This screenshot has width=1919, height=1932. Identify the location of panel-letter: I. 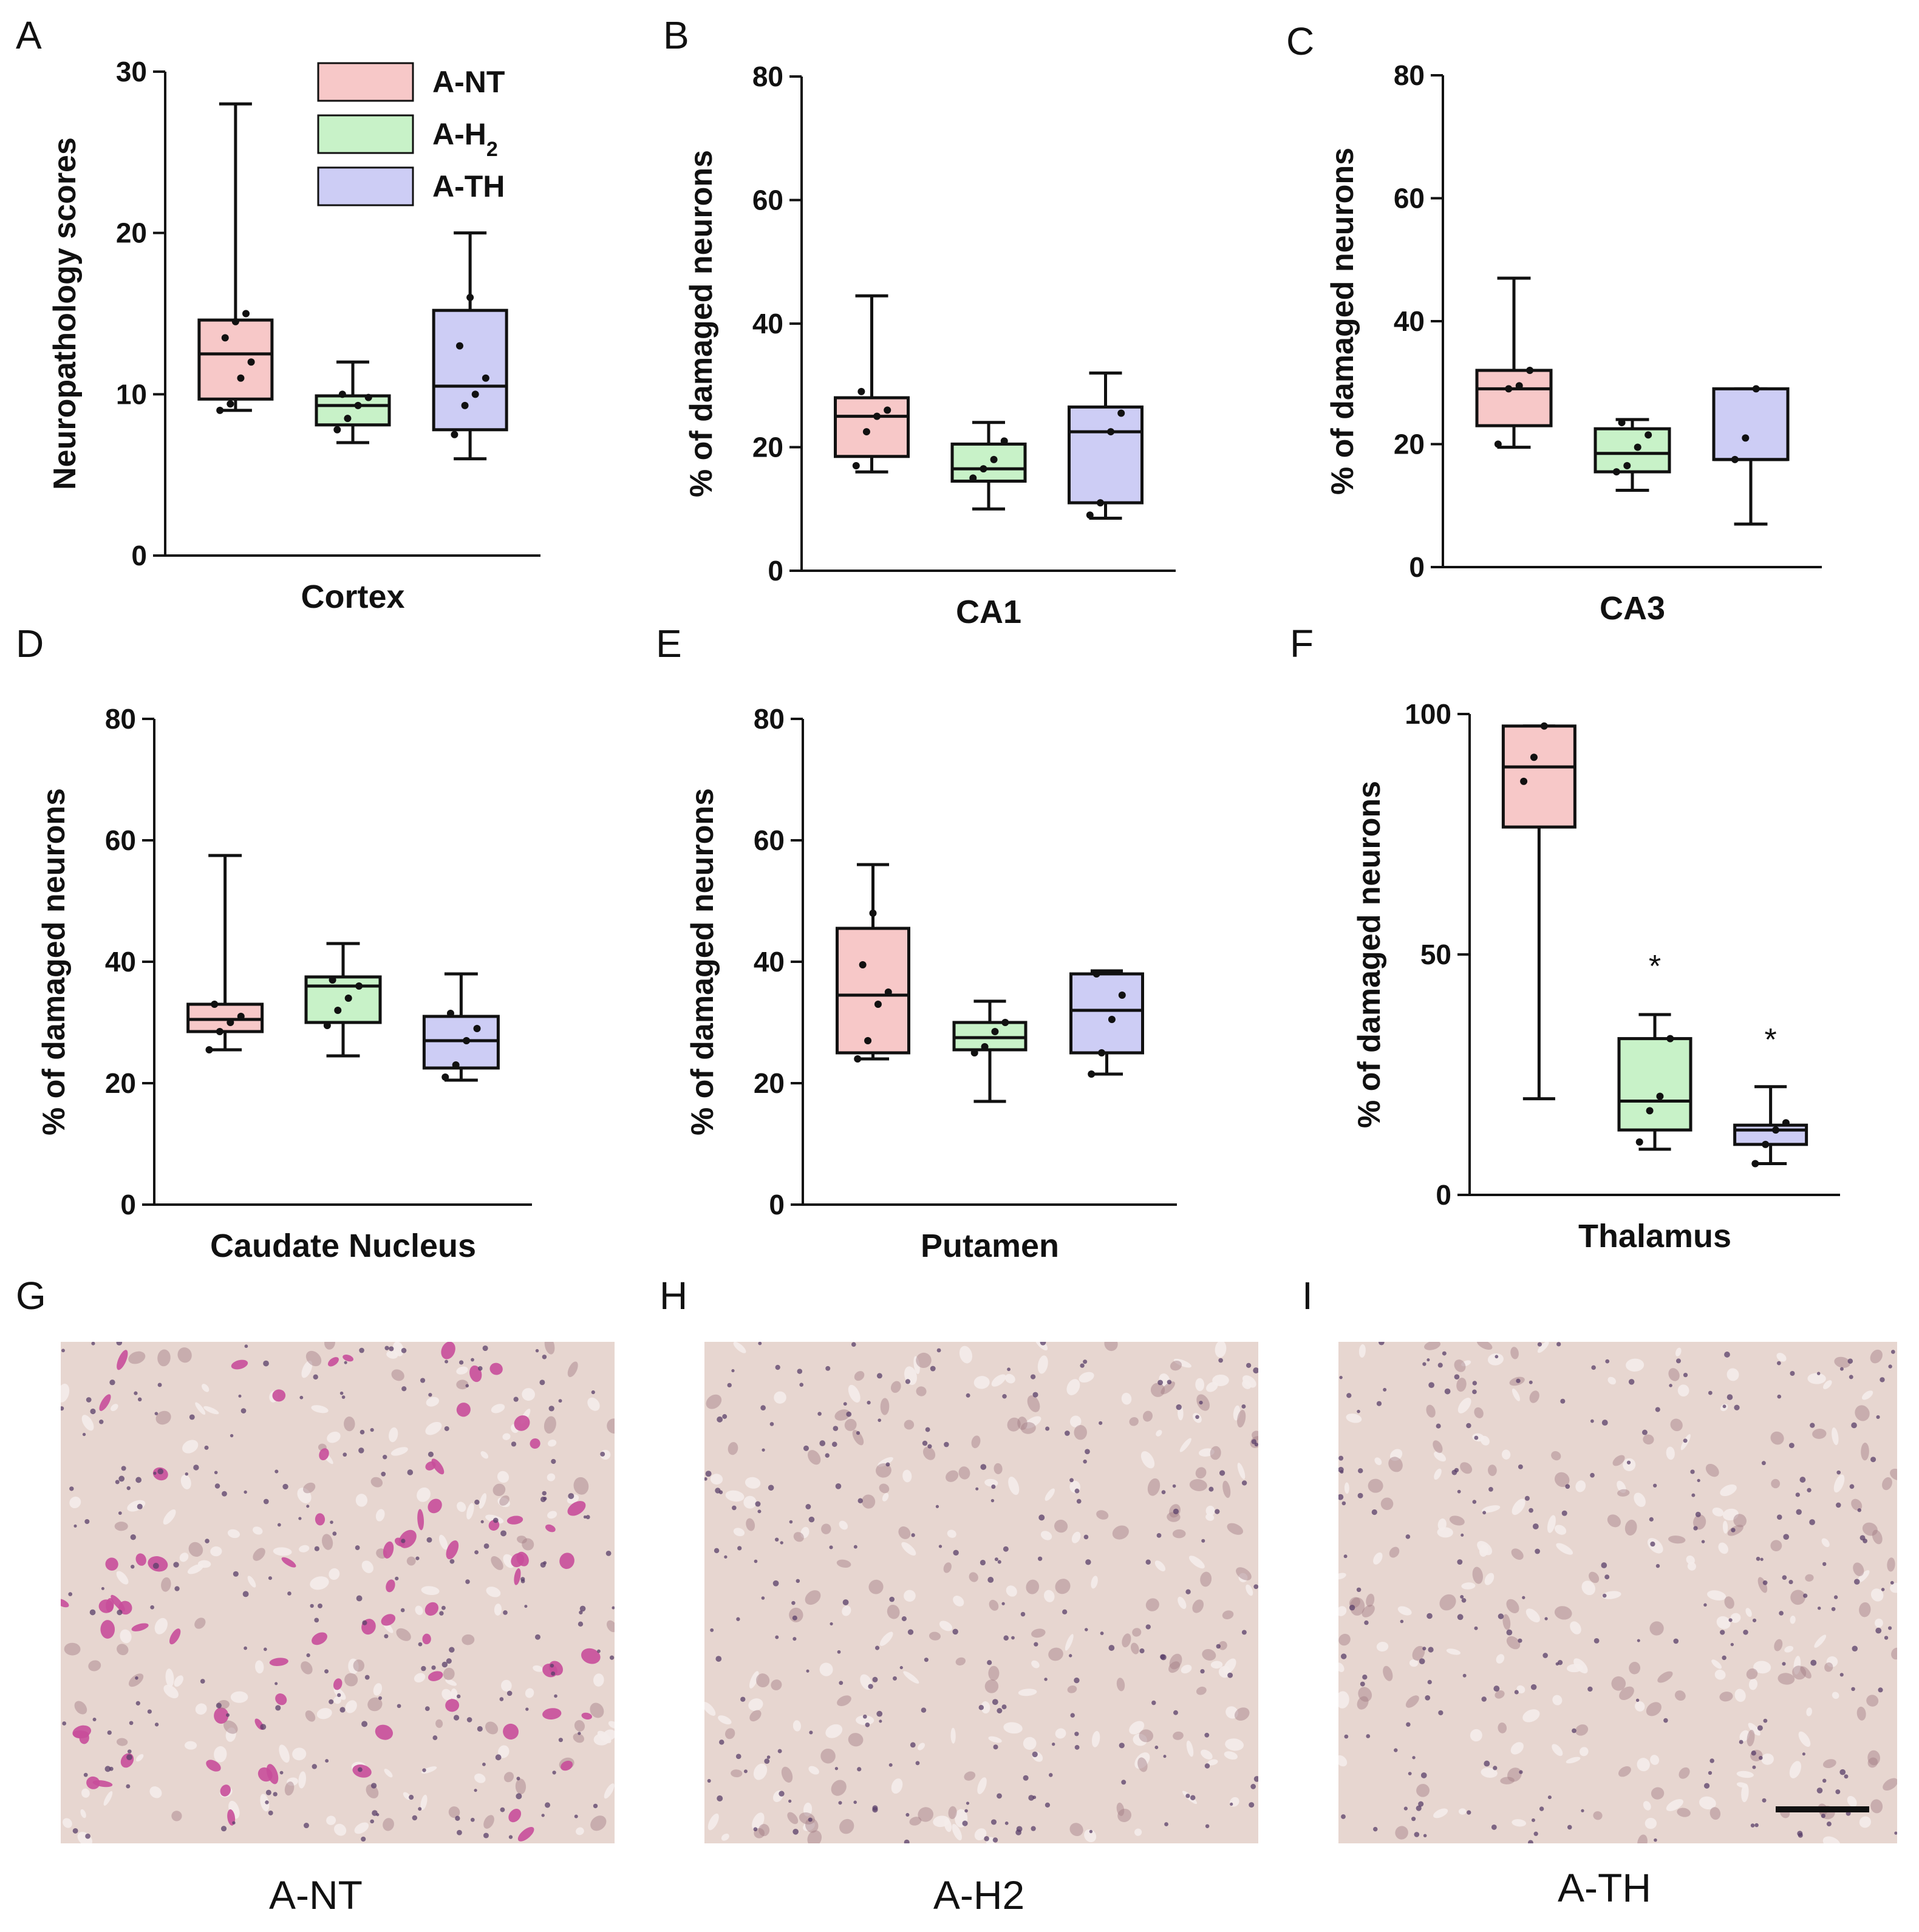
(1307, 1296).